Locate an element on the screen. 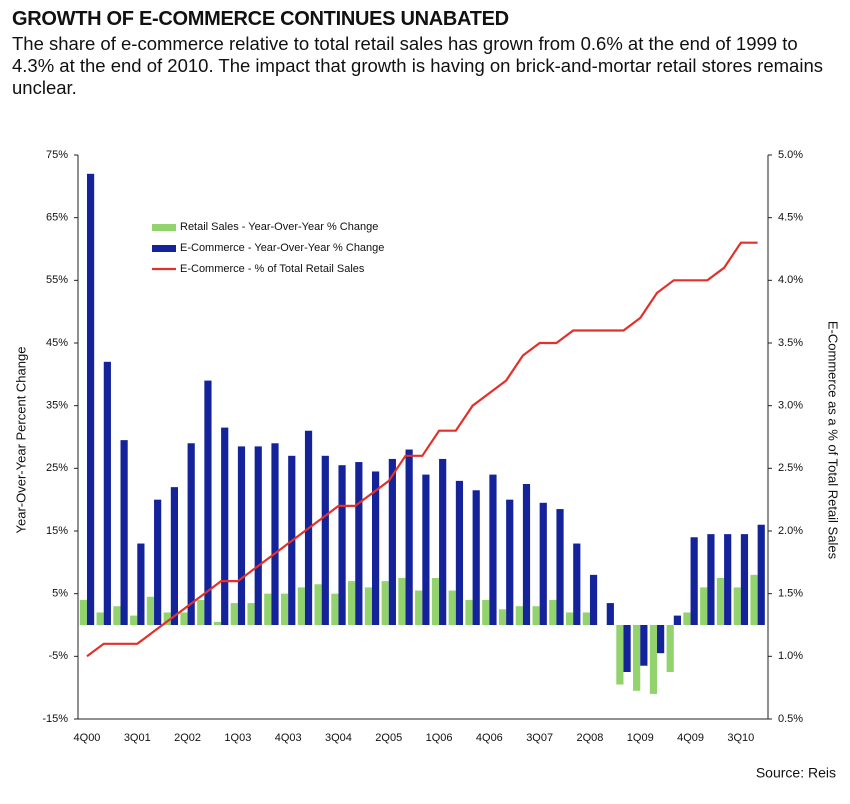 This screenshot has height=804, width=850. y-tick-label: 25% is located at coordinates (57, 468).